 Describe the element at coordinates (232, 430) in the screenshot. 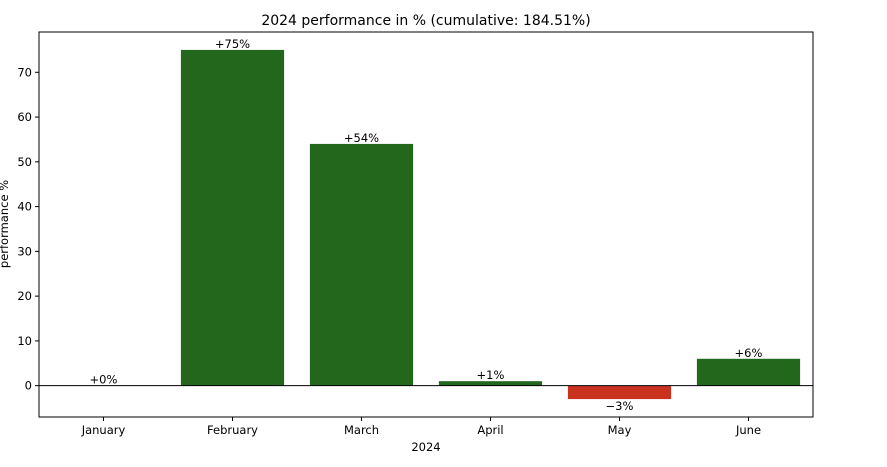

I see `x-tick-label-february: February` at that location.